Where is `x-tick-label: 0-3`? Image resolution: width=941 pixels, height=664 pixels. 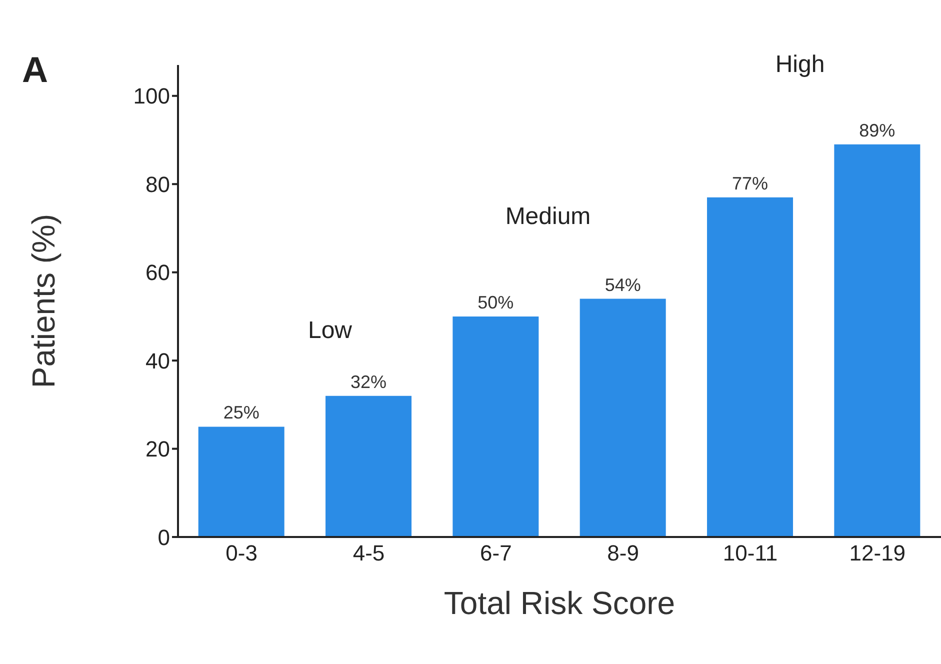
x-tick-label: 0-3 is located at coordinates (242, 553).